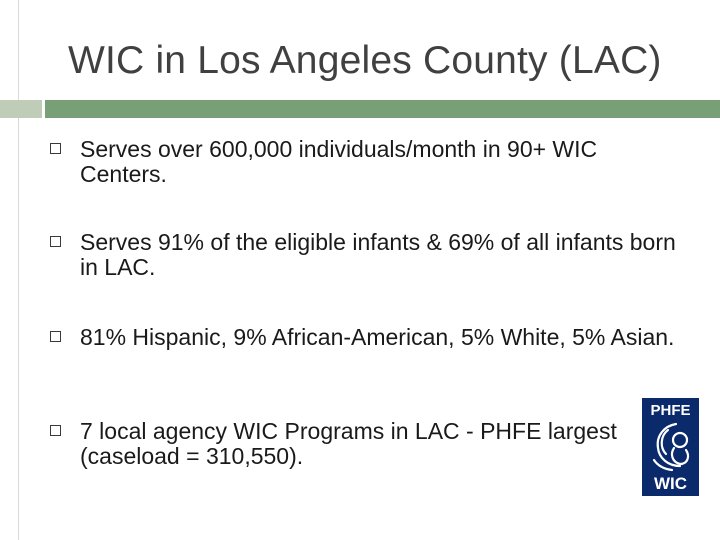  I want to click on title-accent-bar, so click(382, 109).